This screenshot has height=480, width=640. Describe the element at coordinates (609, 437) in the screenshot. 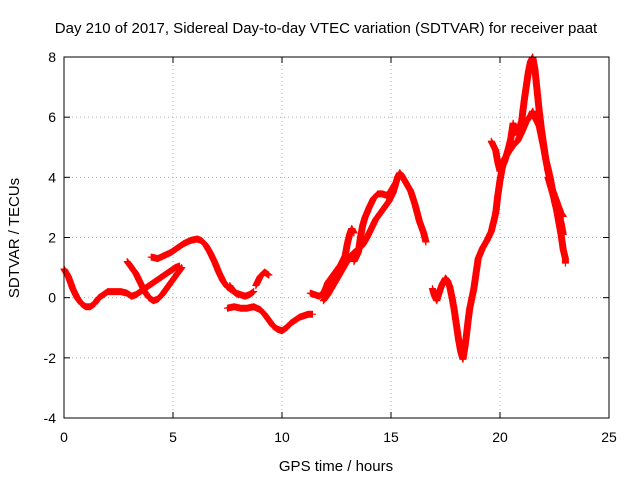

I see `x-tick-label: 25` at that location.